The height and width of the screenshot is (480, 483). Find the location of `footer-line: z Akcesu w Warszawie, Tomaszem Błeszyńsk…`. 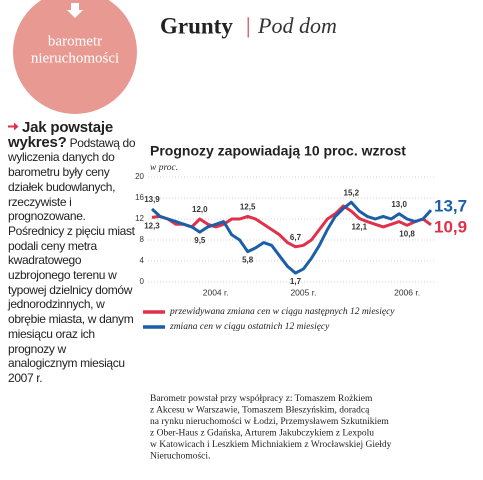

footer-line: z Akcesu w Warszawie, Tomaszem Błeszyńsk… is located at coordinates (260, 411).